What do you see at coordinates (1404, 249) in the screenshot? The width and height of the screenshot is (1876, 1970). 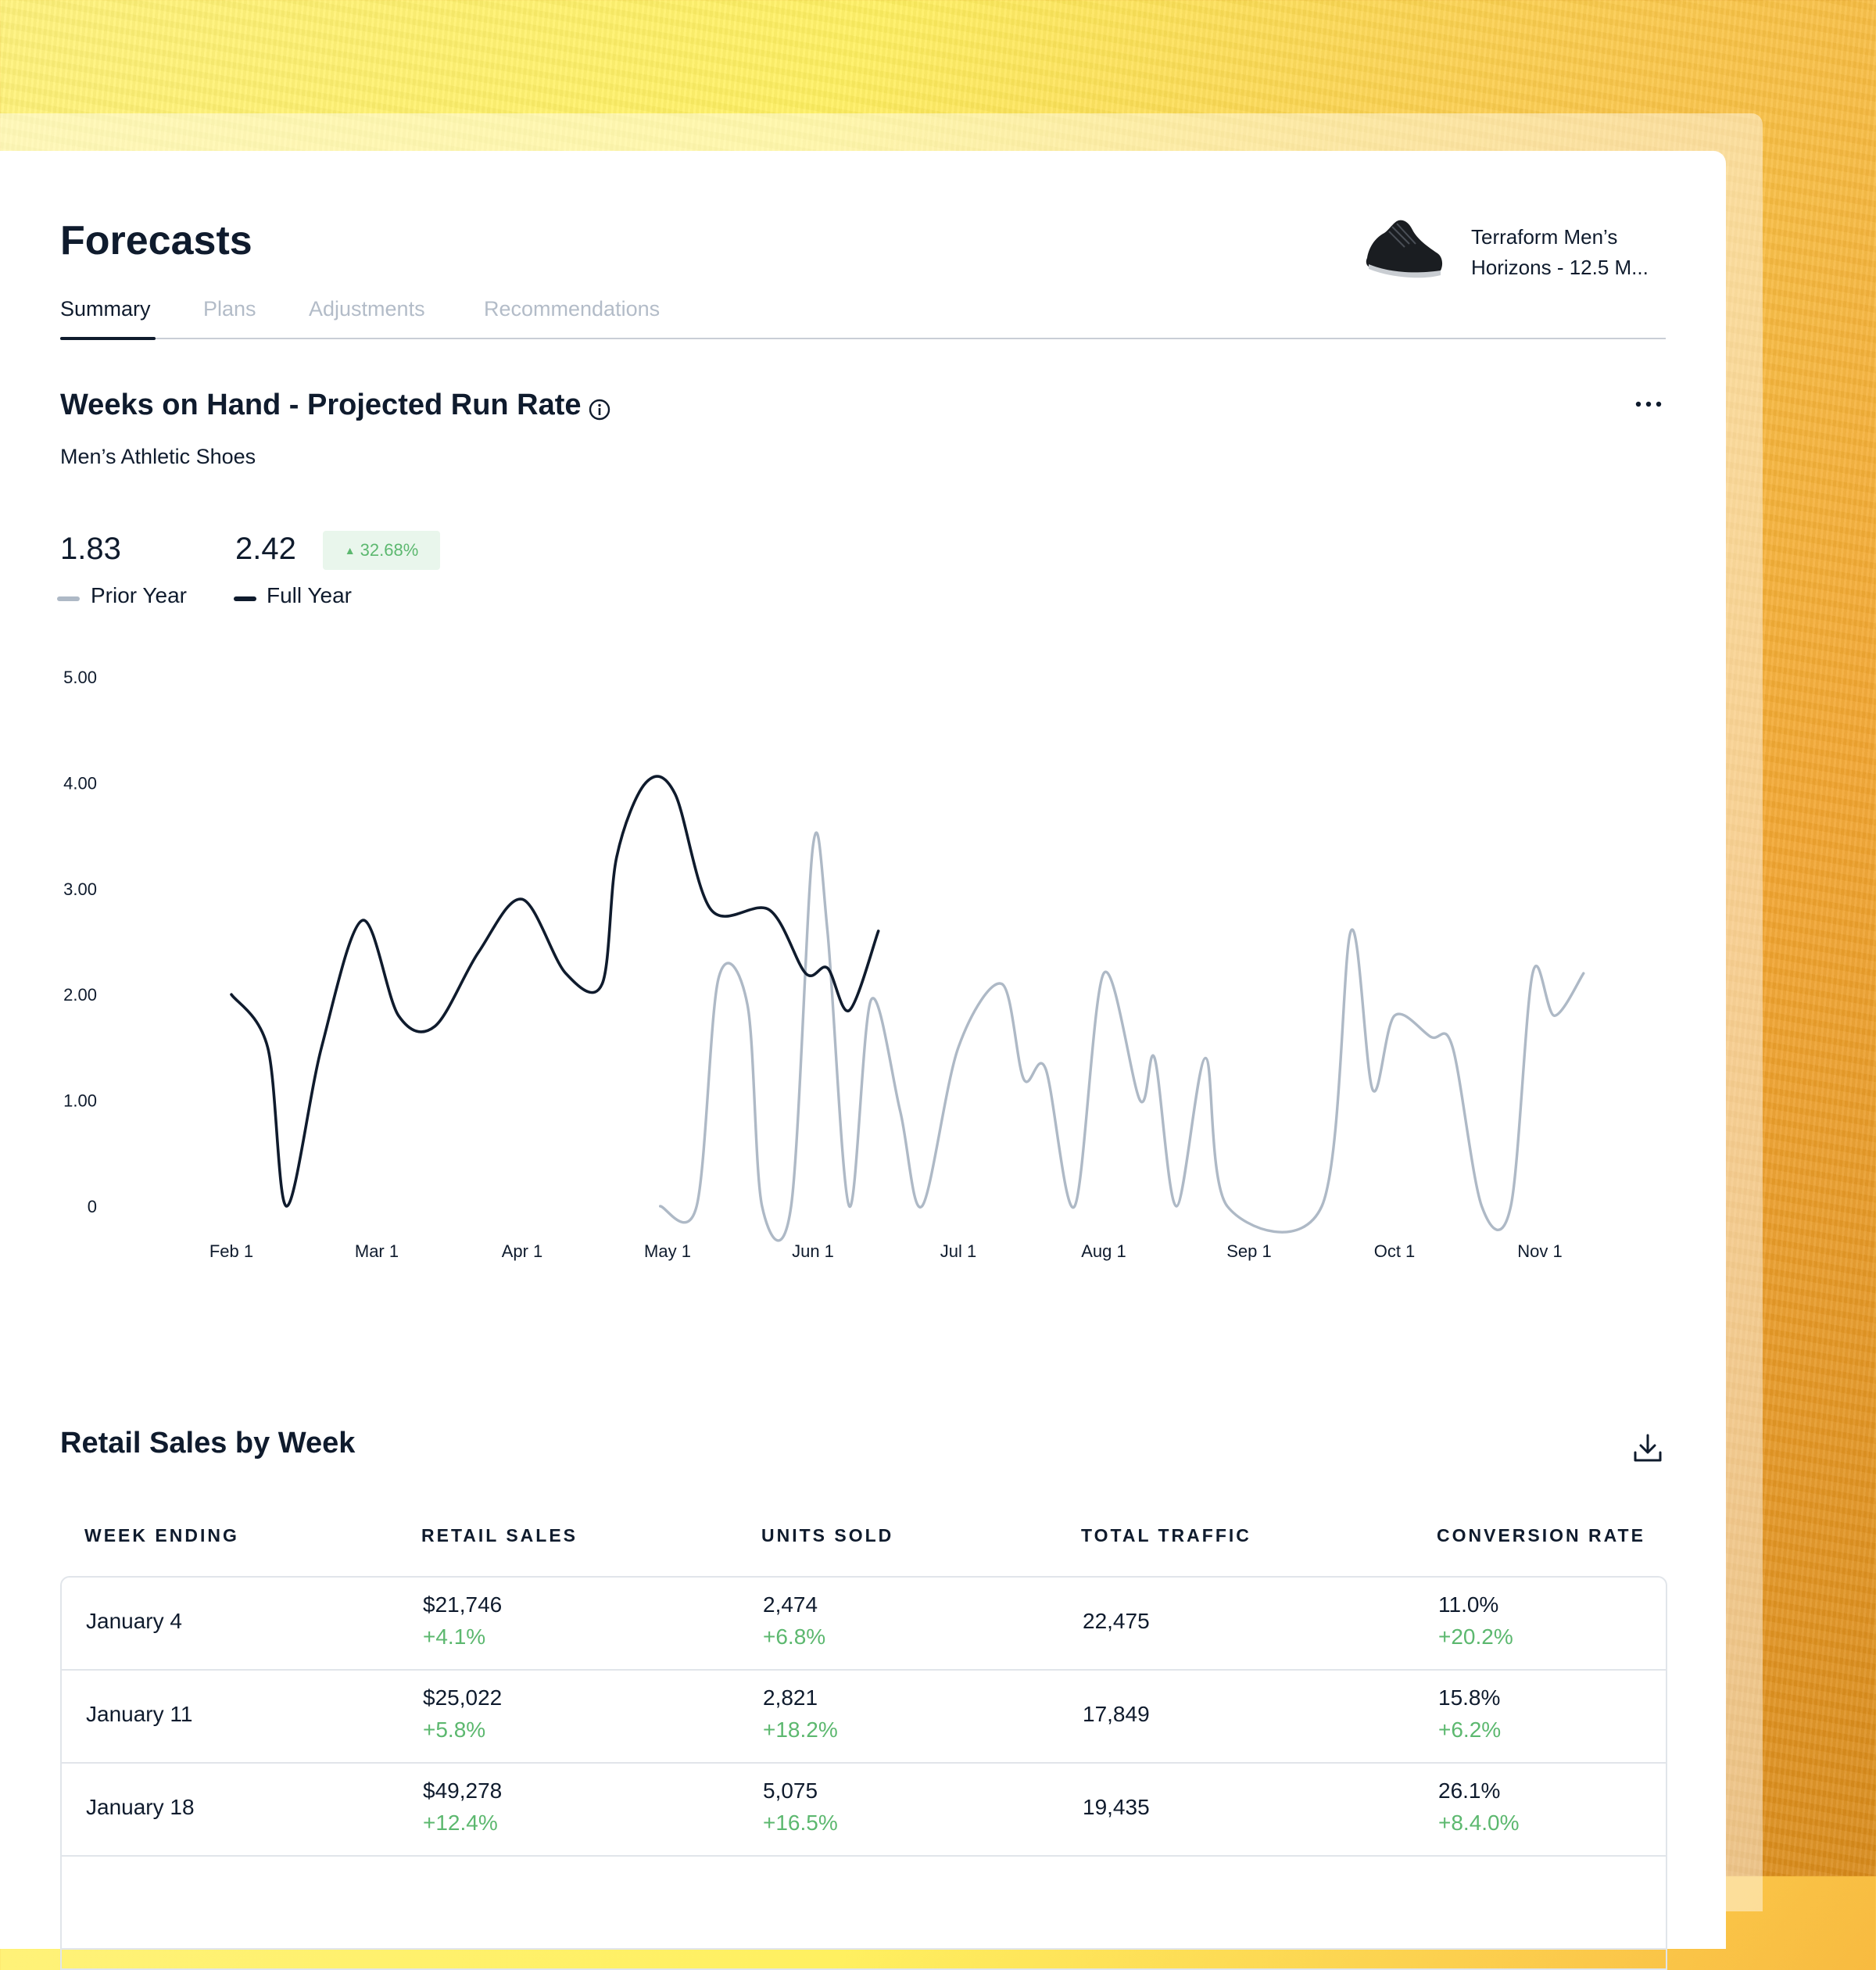 I see `shoe-product-icon` at bounding box center [1404, 249].